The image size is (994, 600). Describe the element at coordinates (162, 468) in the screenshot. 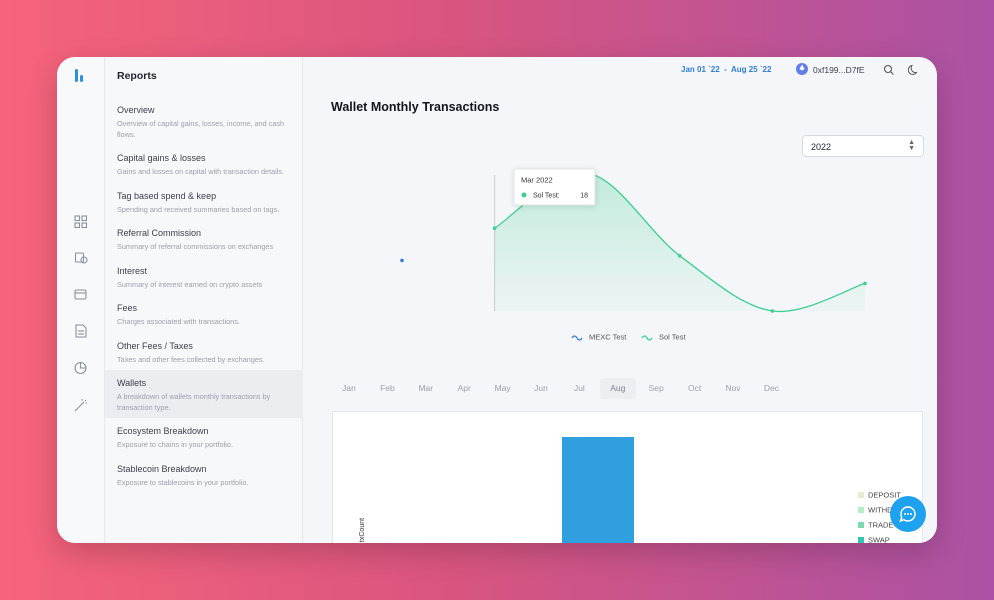

I see `report-title: Stablecoin Breakdown` at that location.